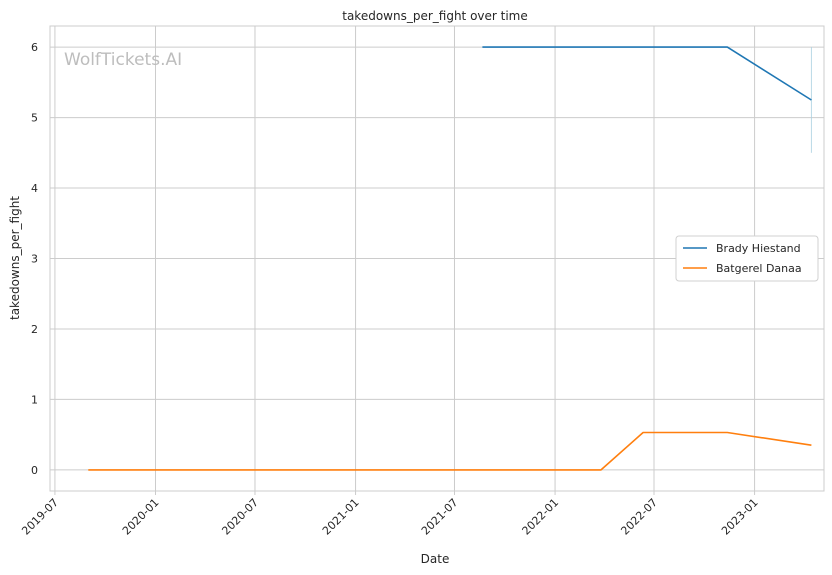 Image resolution: width=832 pixels, height=575 pixels. What do you see at coordinates (34, 118) in the screenshot?
I see `y-tick-label: 5` at bounding box center [34, 118].